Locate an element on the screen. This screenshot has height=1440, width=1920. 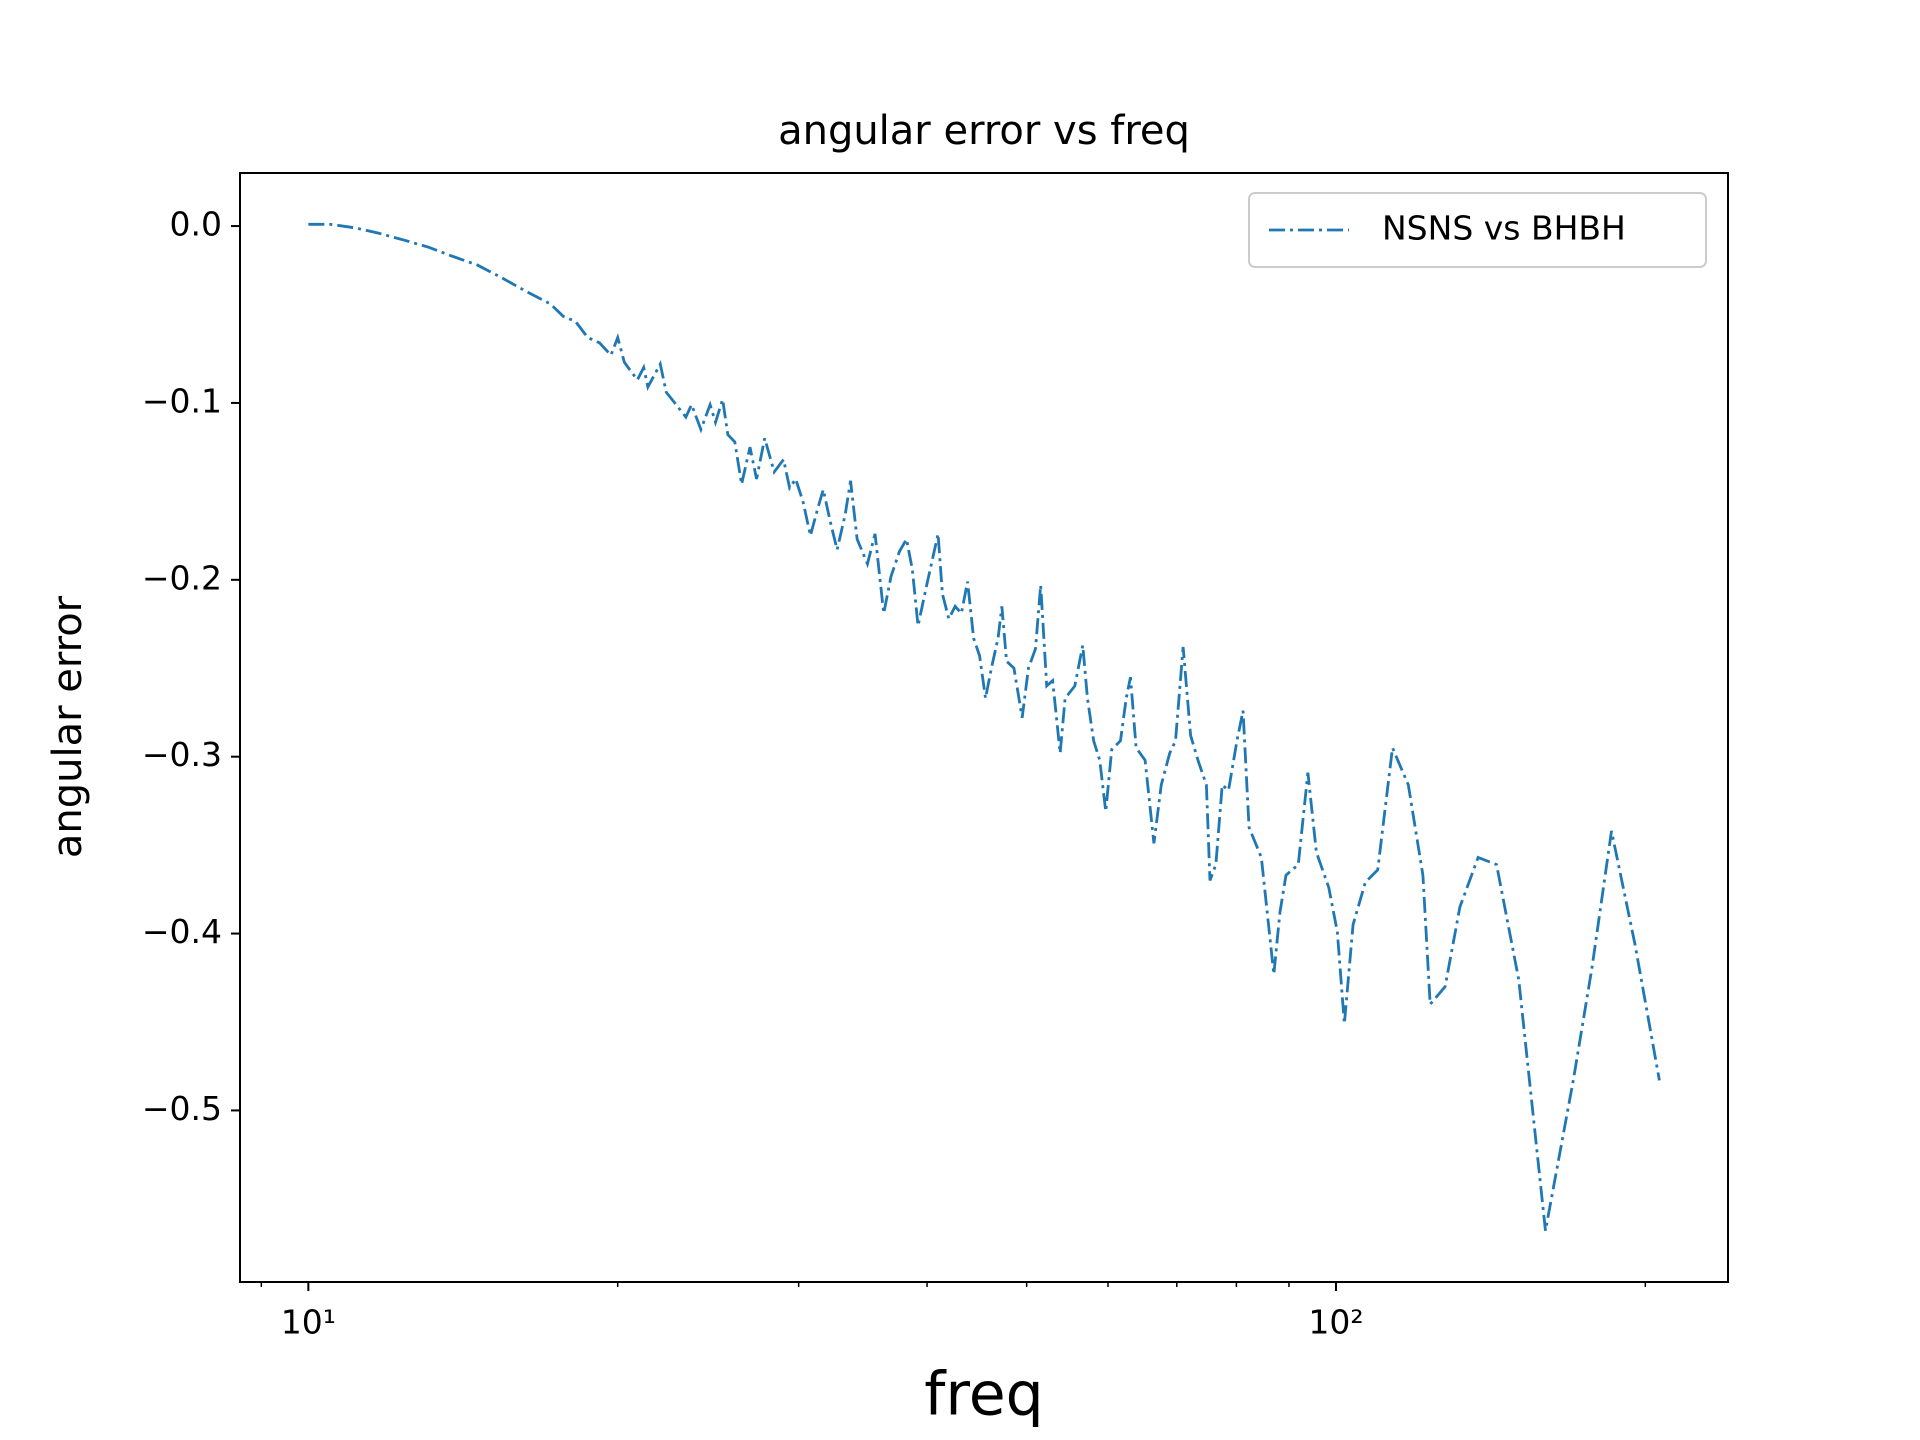
x-tick-label: 10² is located at coordinates (1335, 1322).